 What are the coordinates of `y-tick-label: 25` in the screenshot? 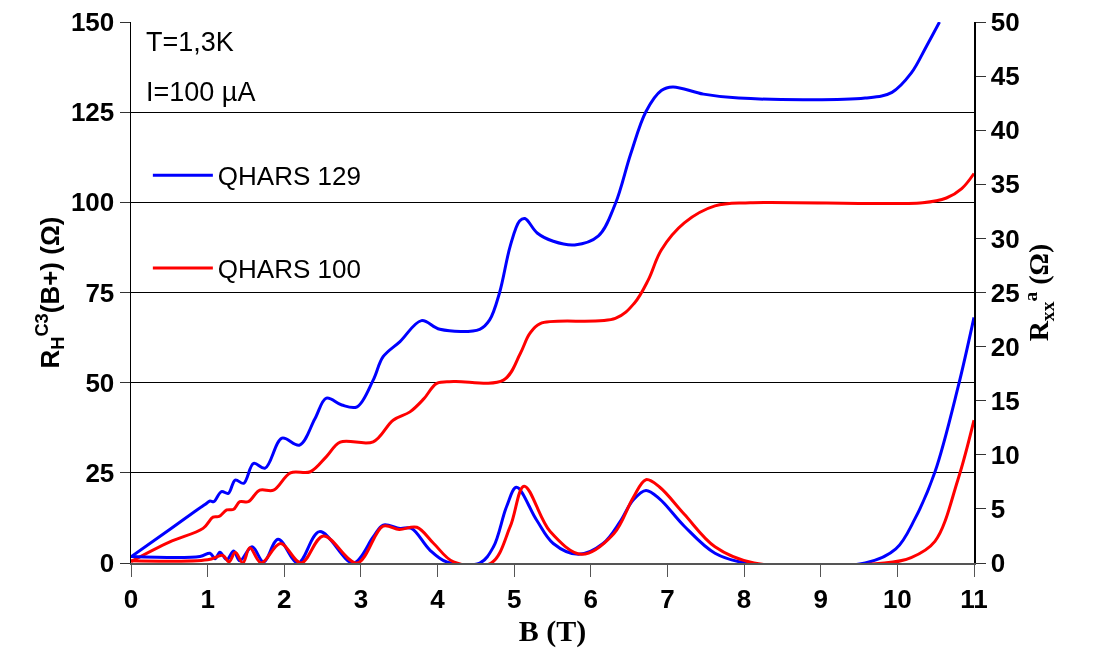 It's located at (100, 472).